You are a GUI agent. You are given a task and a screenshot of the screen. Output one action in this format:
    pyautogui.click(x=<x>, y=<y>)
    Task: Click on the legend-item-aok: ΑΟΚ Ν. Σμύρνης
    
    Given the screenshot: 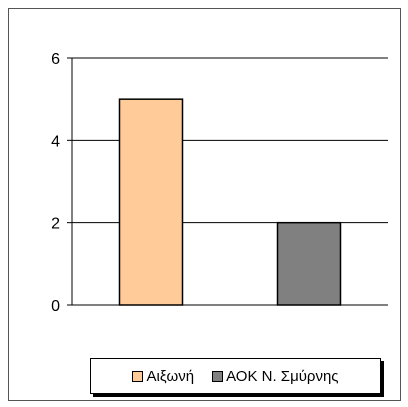 What is the action you would take?
    pyautogui.click(x=275, y=376)
    